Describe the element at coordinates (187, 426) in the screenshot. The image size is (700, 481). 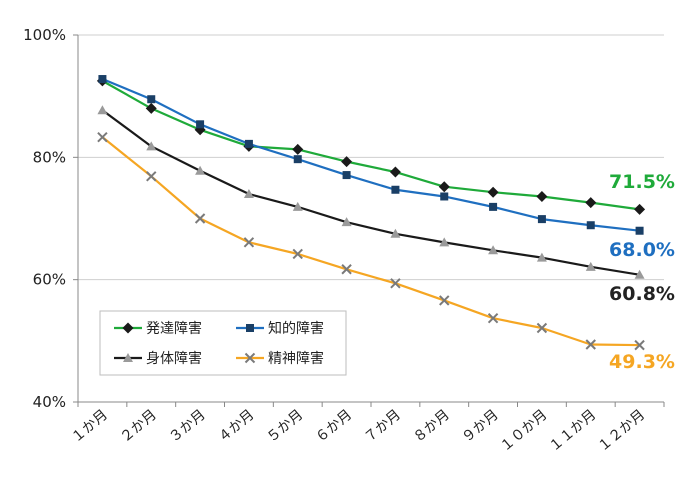
I see `x-tick-label: ３か月` at that location.